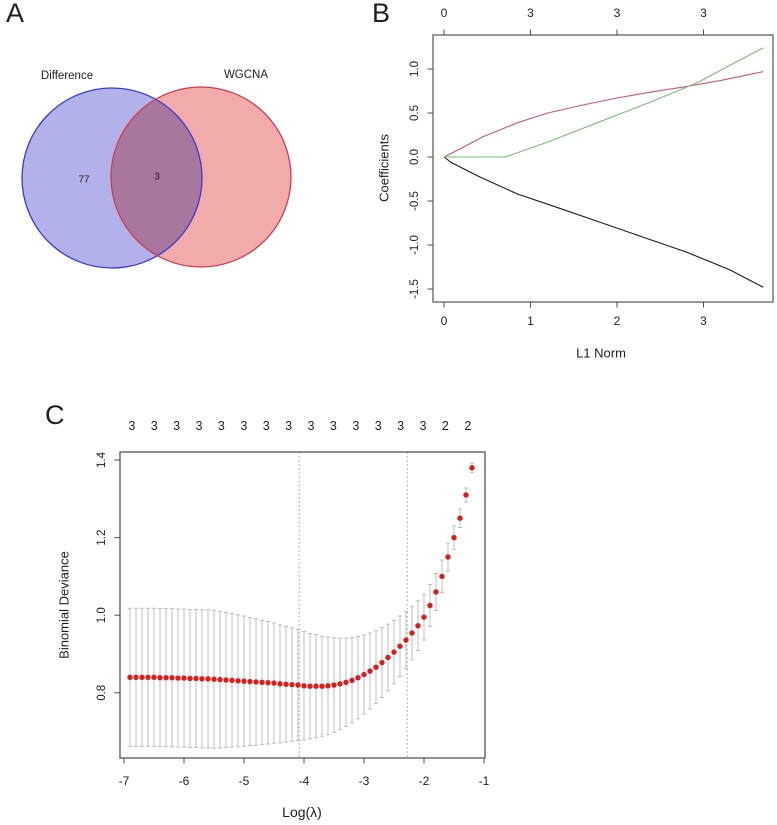  I want to click on svg-text: -7, so click(124, 781).